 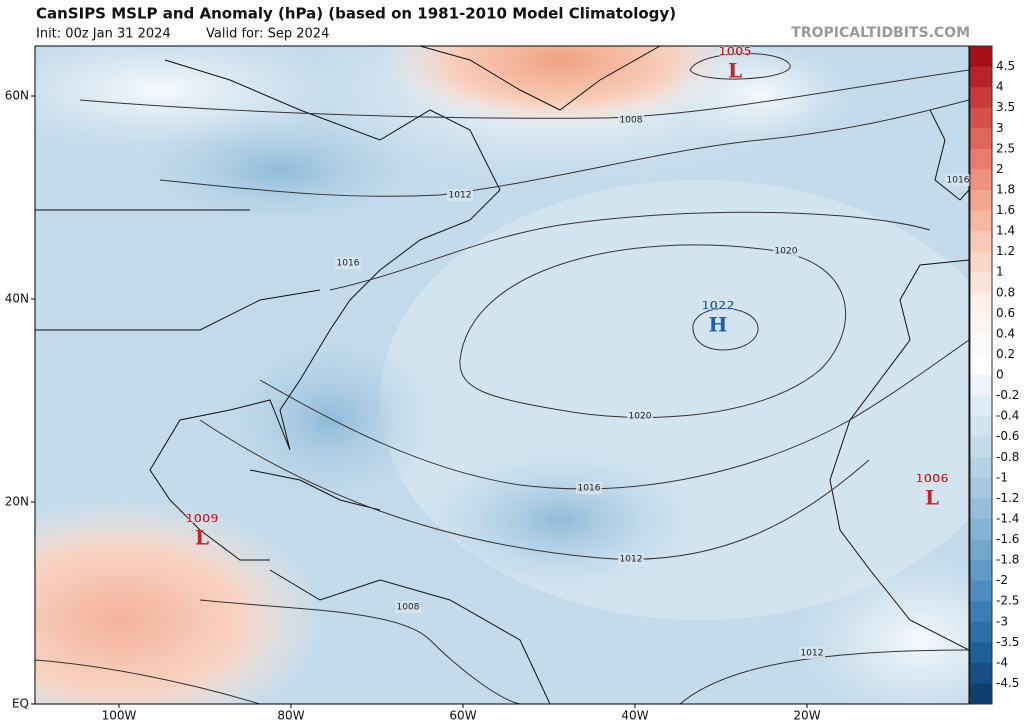 I want to click on colorbar-label: -3.5, so click(x=1007, y=642).